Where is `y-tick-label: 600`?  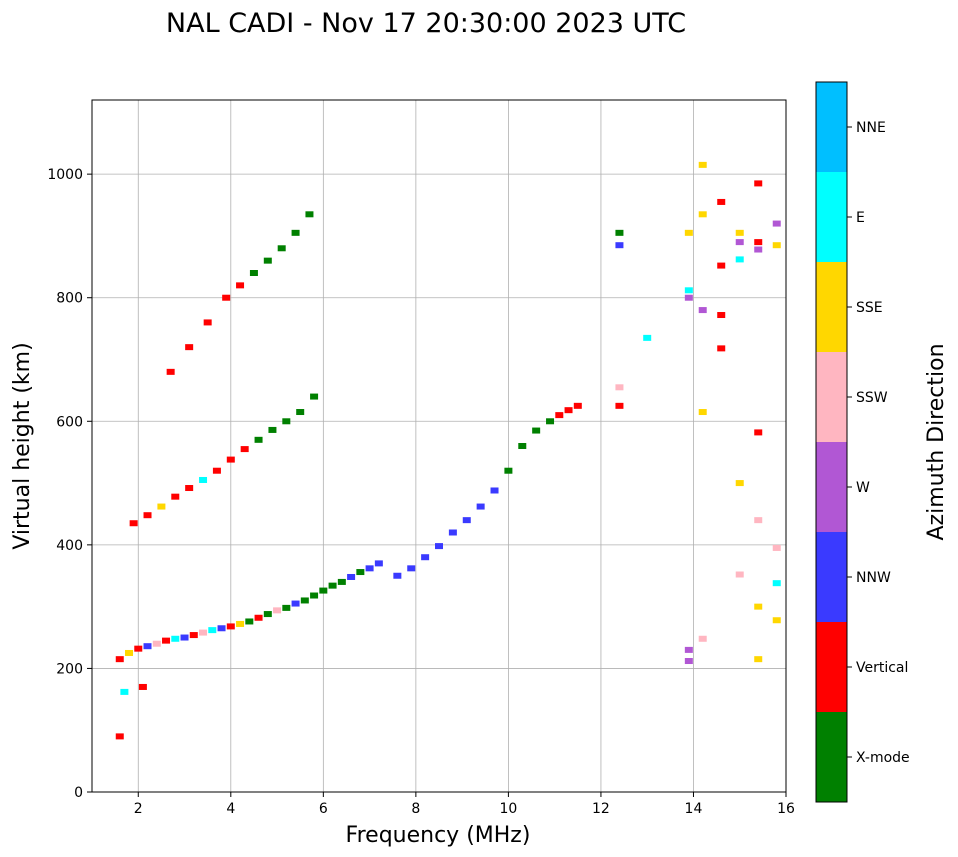
y-tick-label: 600 is located at coordinates (69, 422).